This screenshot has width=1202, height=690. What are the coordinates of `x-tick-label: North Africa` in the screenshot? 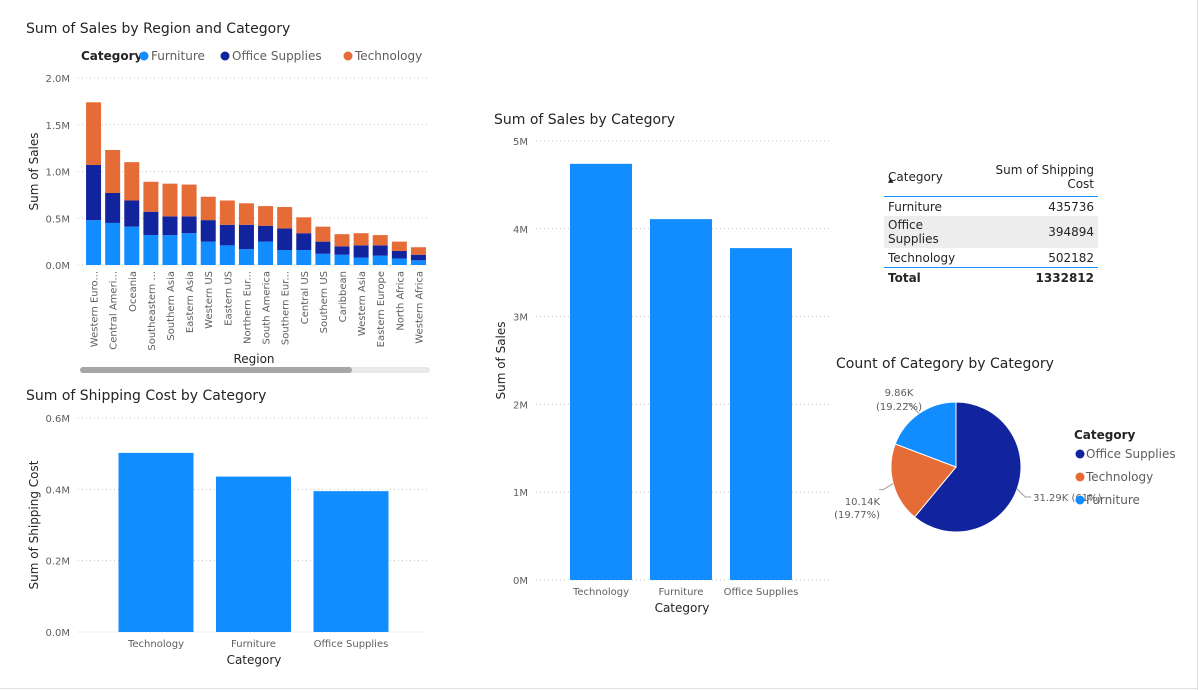 It's located at (400, 301).